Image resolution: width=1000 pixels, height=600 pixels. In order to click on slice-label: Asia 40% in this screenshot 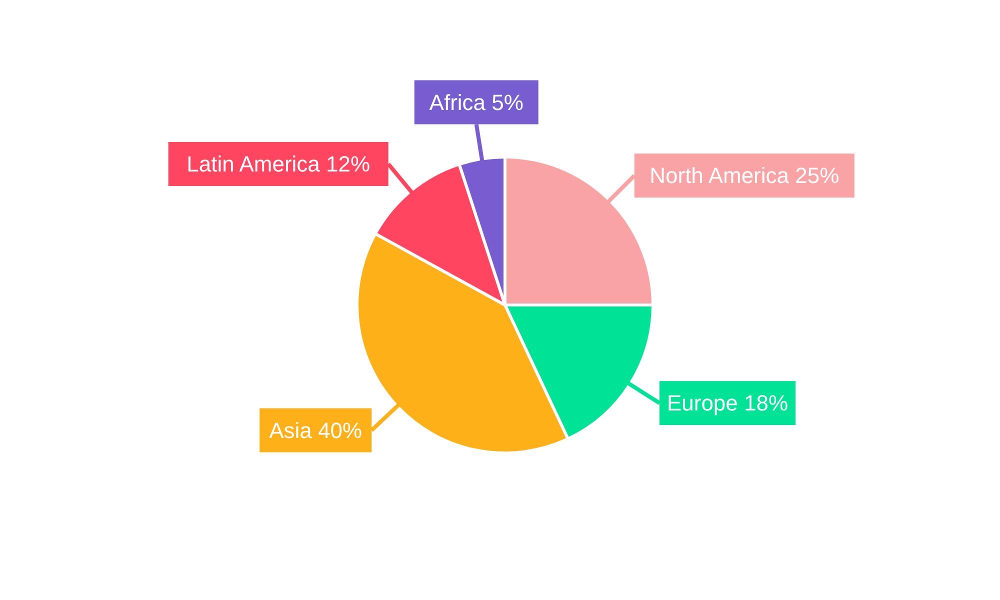, I will do `click(315, 430)`.